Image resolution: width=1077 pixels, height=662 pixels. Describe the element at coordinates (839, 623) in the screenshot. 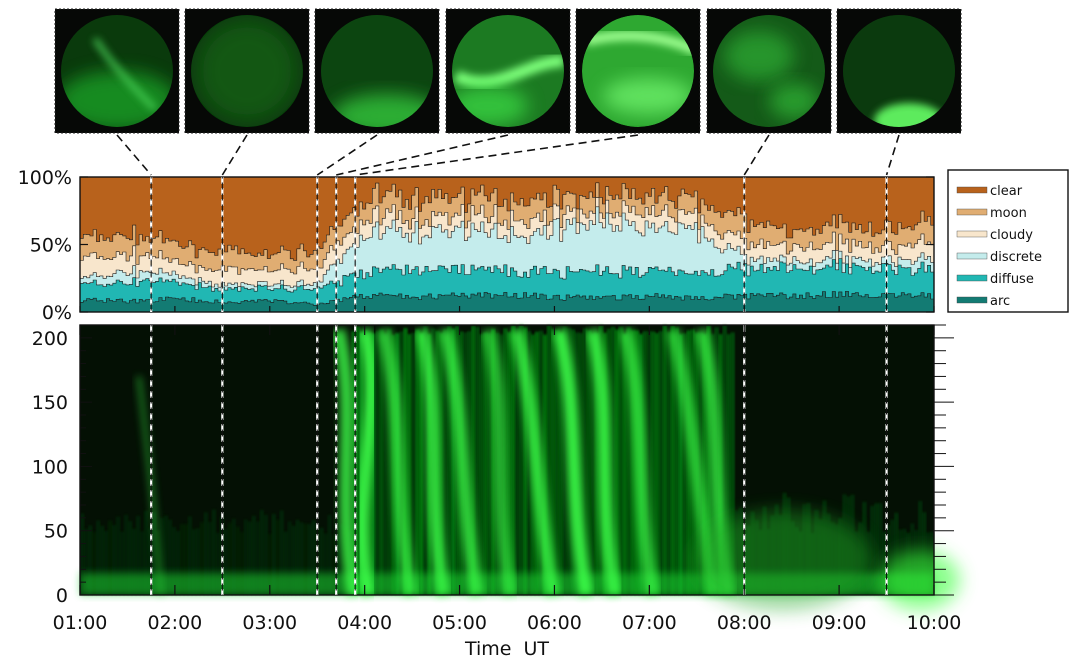

I see `x-tick-label: 09:00` at that location.